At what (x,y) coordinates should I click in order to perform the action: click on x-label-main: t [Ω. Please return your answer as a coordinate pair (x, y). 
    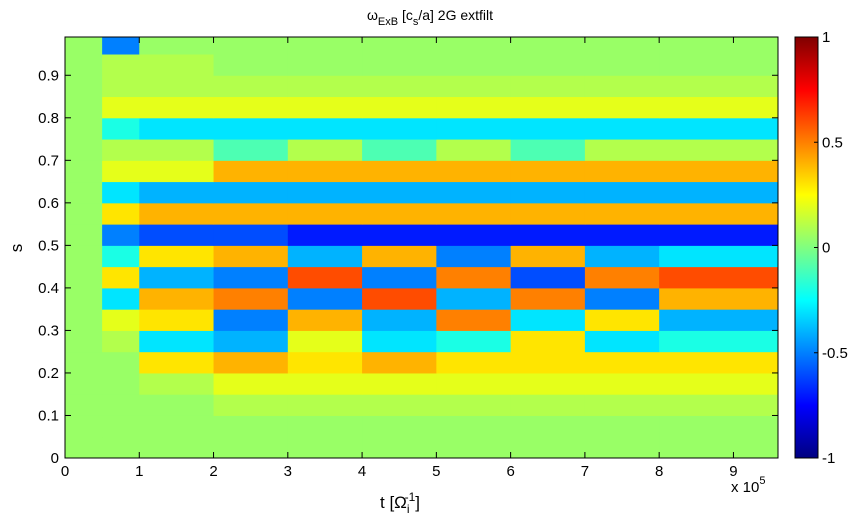
    Looking at the image, I should click on (393, 502).